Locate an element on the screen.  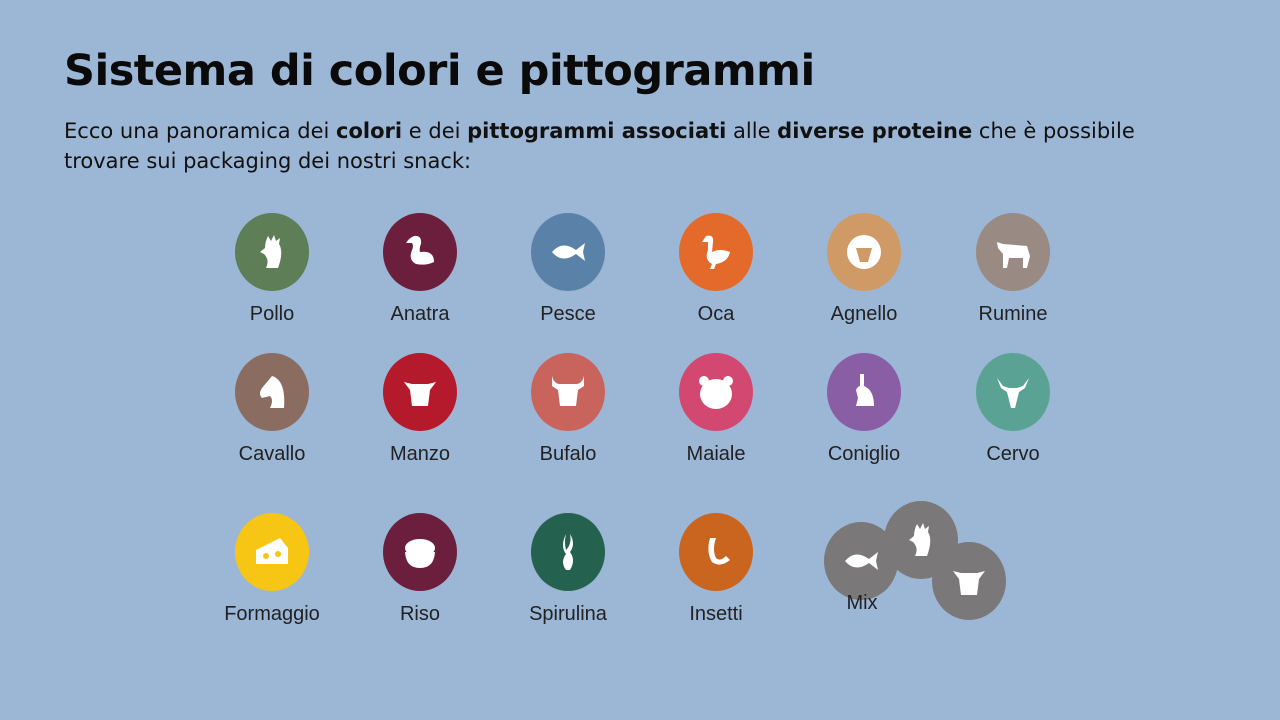
protein-item-insetti: Insetti is located at coordinates (716, 569).